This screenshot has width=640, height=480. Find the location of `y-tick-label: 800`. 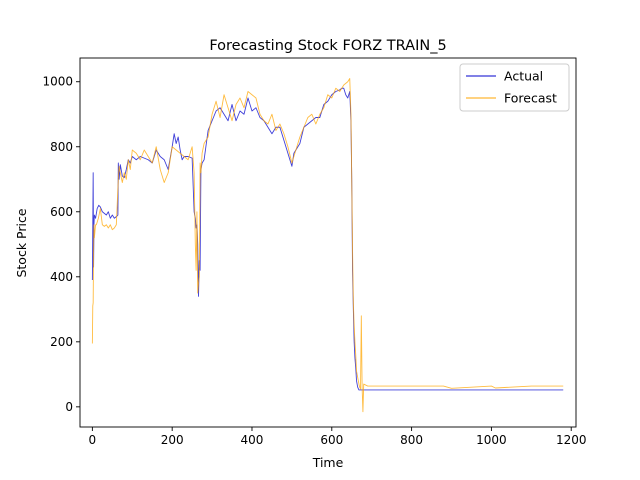

y-tick-label: 800 is located at coordinates (61, 147).